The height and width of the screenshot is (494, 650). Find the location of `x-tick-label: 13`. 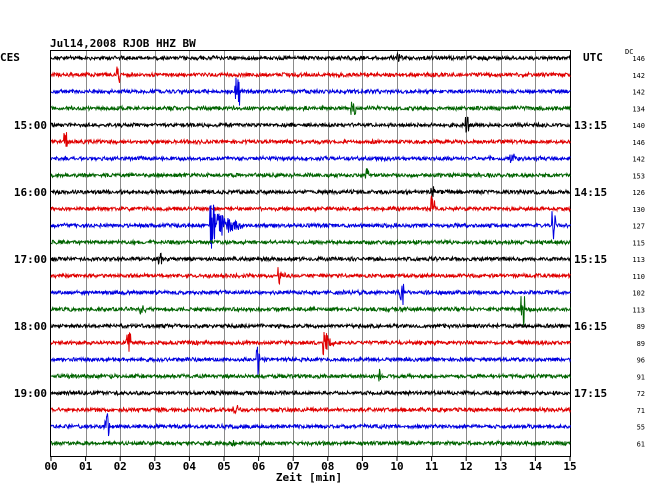

x-tick-label: 13 is located at coordinates (500, 466).